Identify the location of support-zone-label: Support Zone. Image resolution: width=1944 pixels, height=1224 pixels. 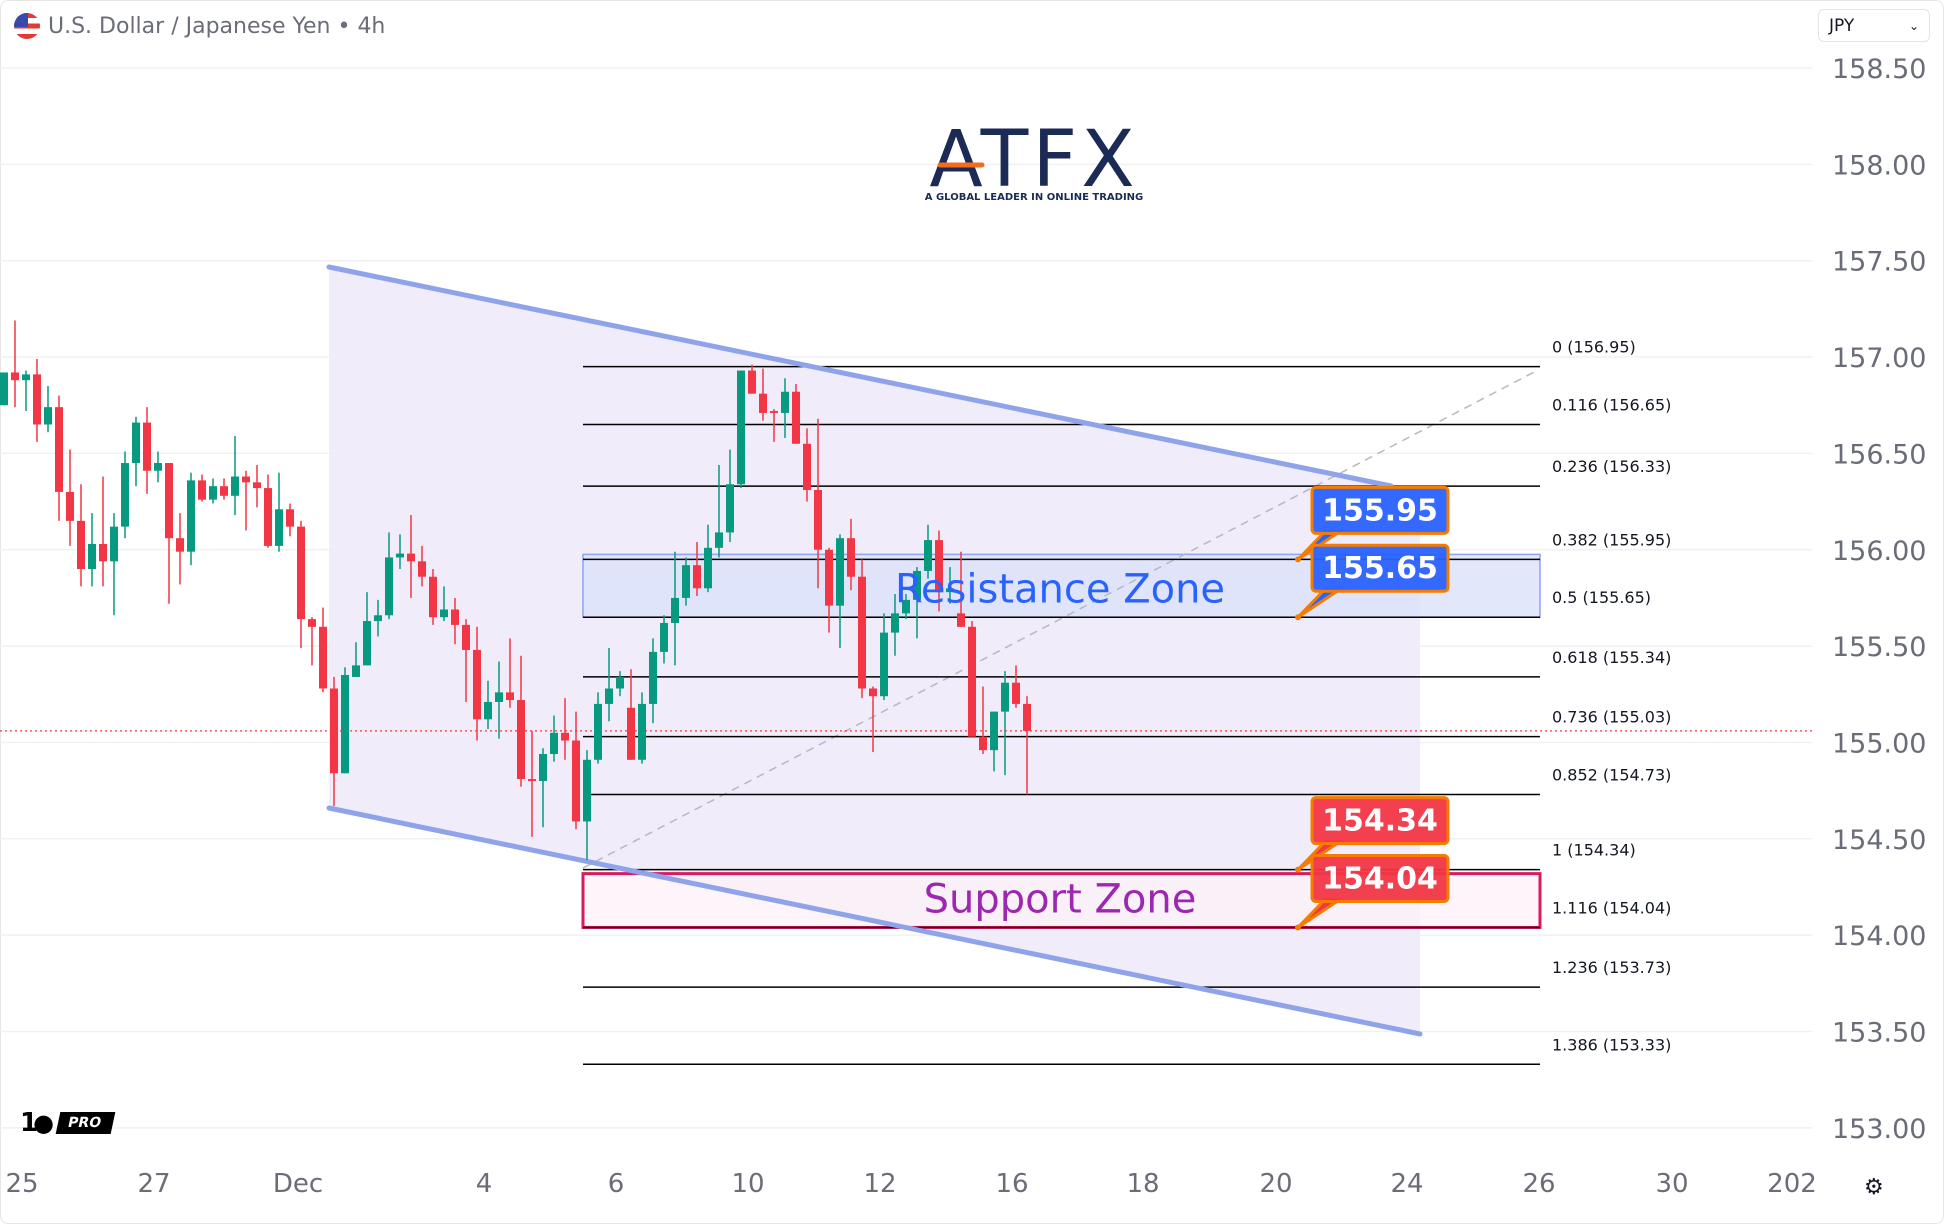
(1060, 900).